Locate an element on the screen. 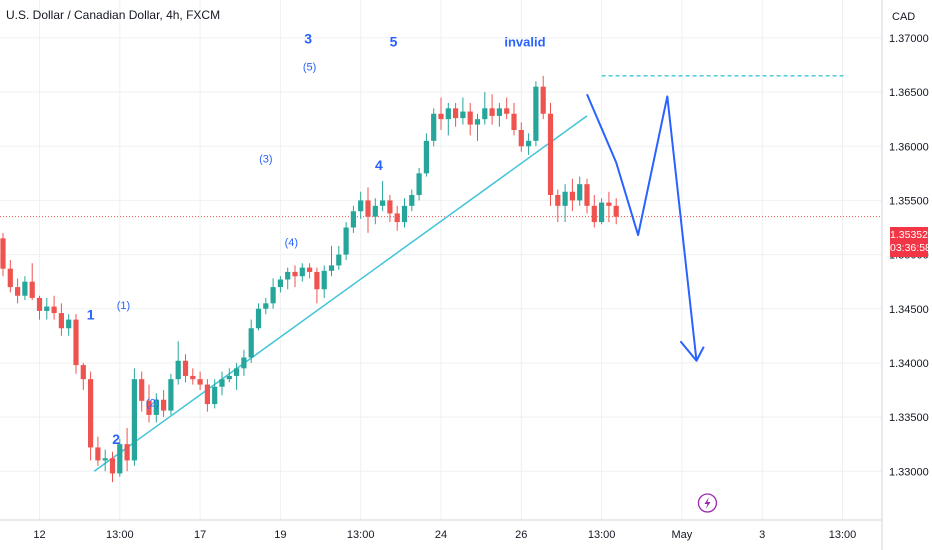  x-tick-label: 12 is located at coordinates (39, 535).